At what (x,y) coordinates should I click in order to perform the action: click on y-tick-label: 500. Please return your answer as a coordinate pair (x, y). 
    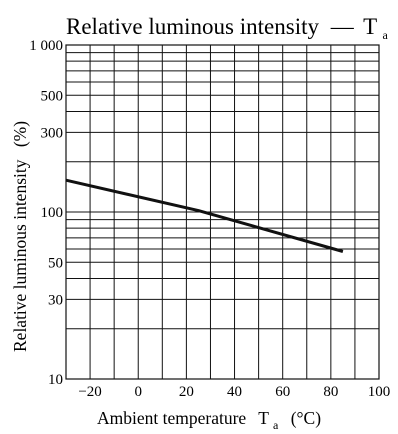
    Looking at the image, I should click on (52, 96).